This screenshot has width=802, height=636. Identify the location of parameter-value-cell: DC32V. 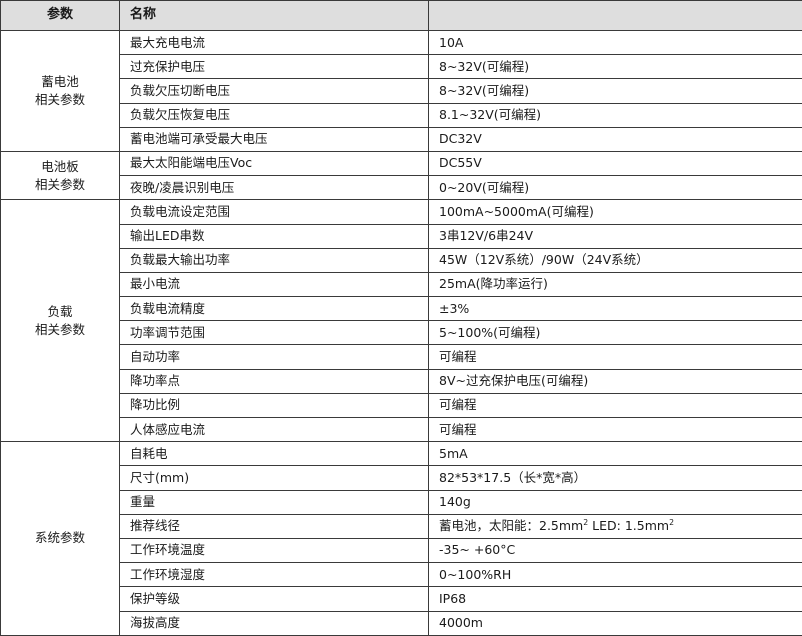
(615, 139).